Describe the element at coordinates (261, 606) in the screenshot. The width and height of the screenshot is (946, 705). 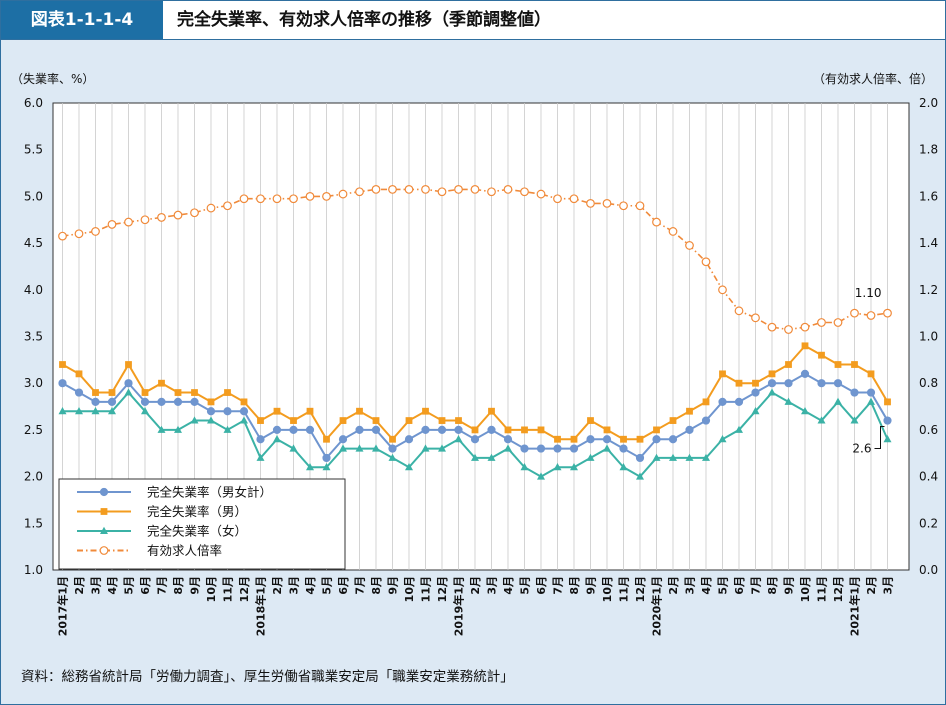
I see `x-tick-label: 2018年1月` at that location.